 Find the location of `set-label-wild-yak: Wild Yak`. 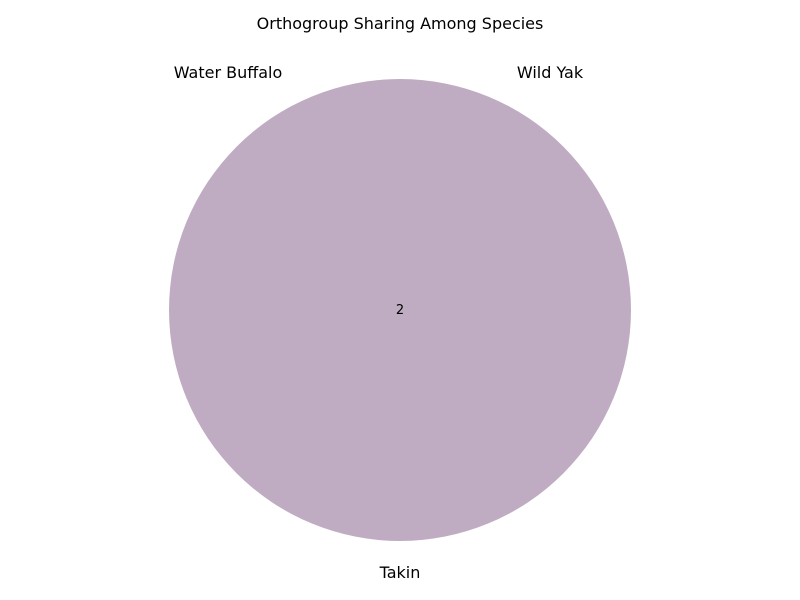

set-label-wild-yak: Wild Yak is located at coordinates (550, 72).